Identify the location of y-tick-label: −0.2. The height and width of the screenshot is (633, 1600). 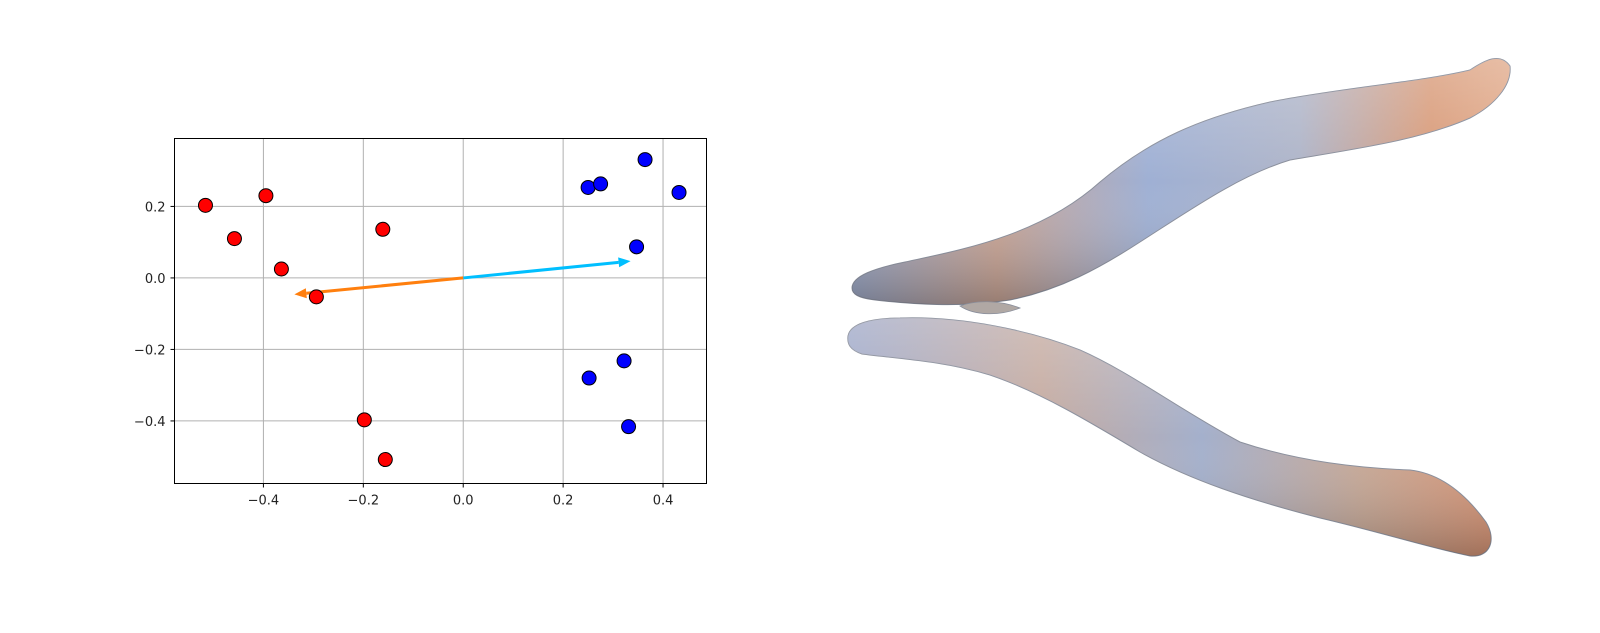
(150, 350).